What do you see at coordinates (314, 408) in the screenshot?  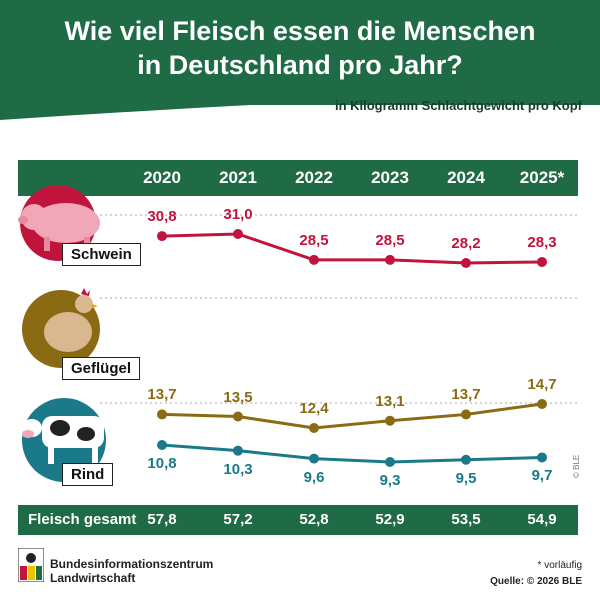 I see `data-label: 12,4` at bounding box center [314, 408].